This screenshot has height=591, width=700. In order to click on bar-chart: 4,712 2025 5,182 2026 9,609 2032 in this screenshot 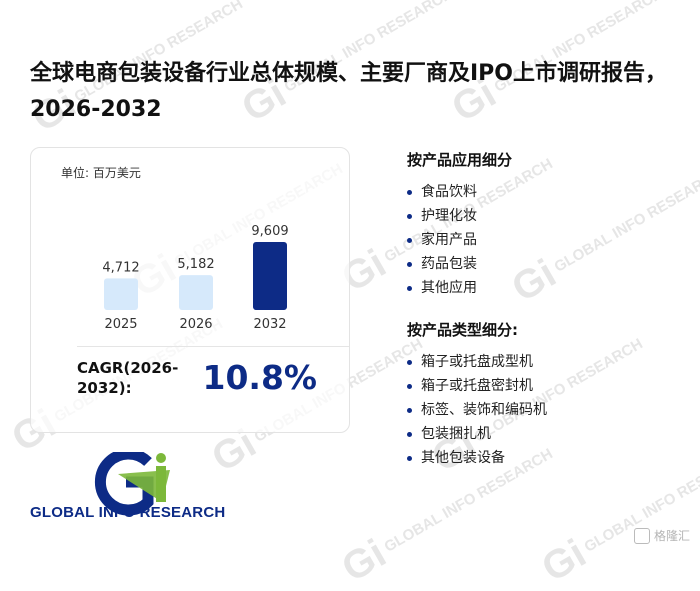, I will do `click(195, 278)`.